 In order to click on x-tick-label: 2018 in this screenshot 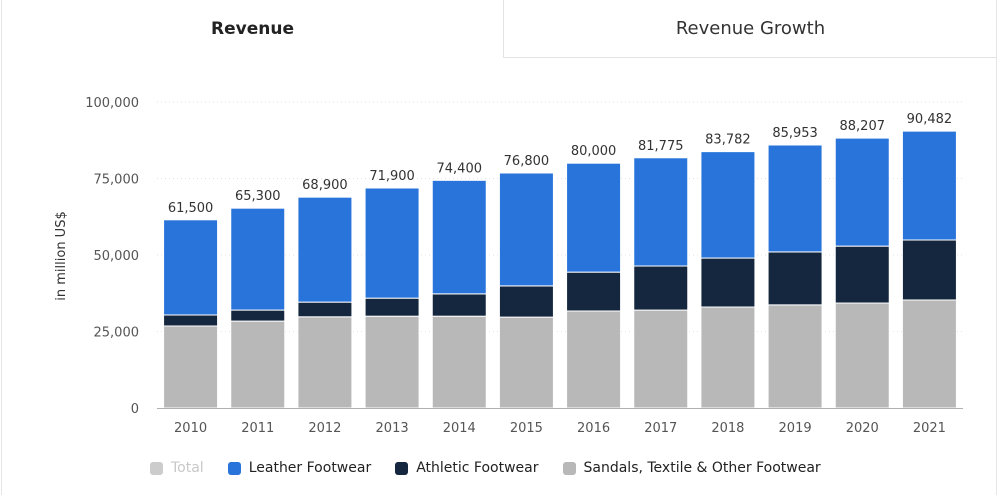, I will do `click(727, 428)`.